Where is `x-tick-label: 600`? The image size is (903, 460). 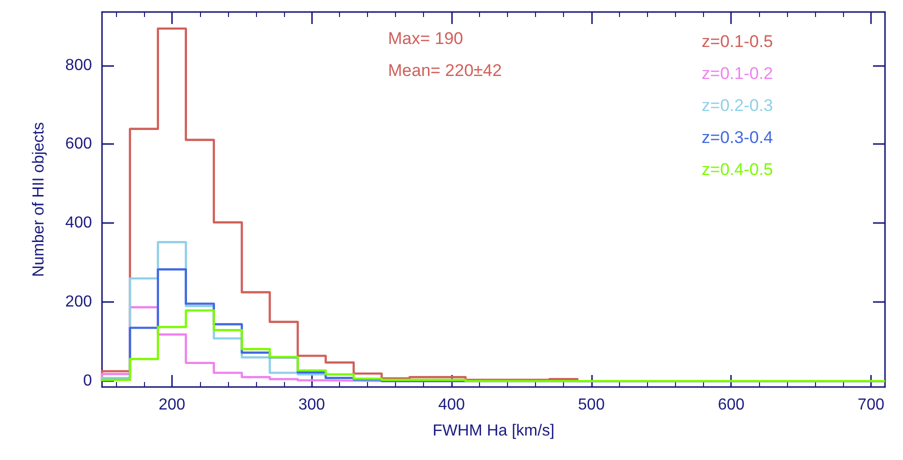 x-tick-label: 600 is located at coordinates (731, 405).